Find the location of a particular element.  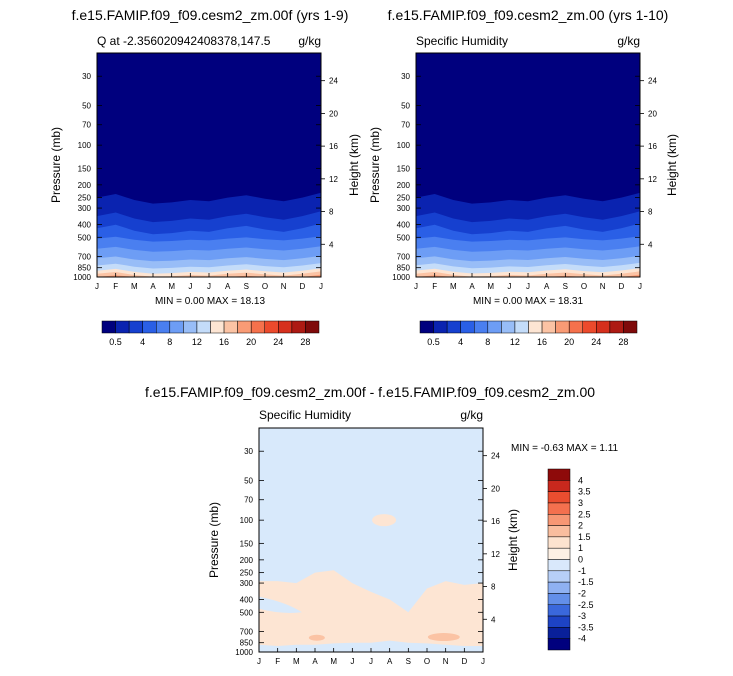

colorbar-label: -3.5 is located at coordinates (586, 627).